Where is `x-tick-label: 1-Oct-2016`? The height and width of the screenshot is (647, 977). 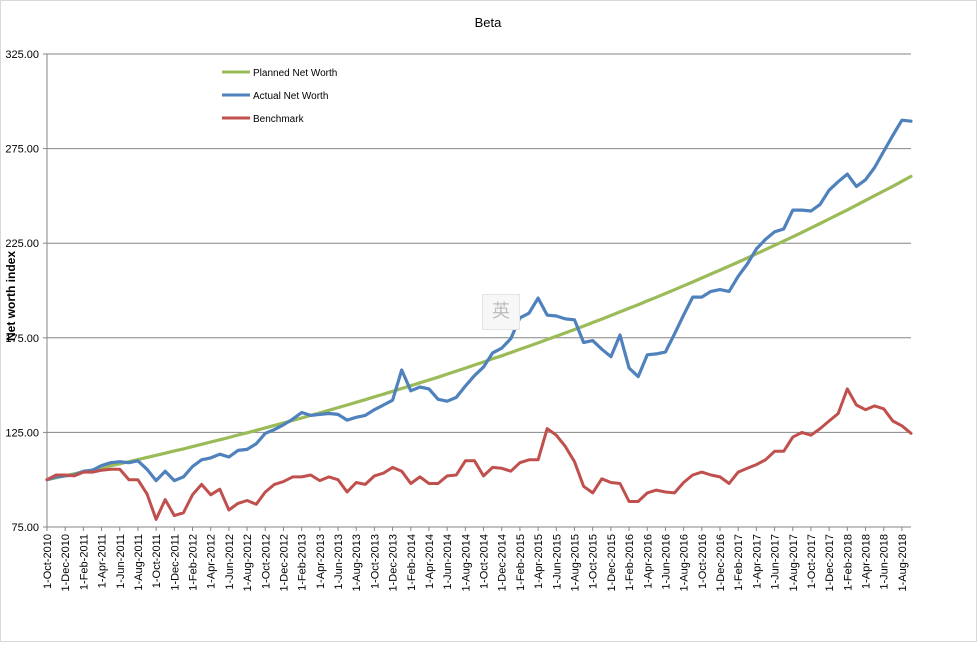 x-tick-label: 1-Oct-2016 is located at coordinates (703, 561).